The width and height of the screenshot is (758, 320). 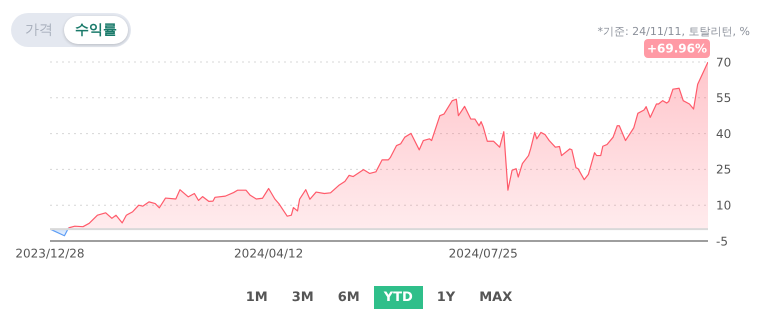 What do you see at coordinates (302, 298) in the screenshot?
I see `text: 3M` at bounding box center [302, 298].